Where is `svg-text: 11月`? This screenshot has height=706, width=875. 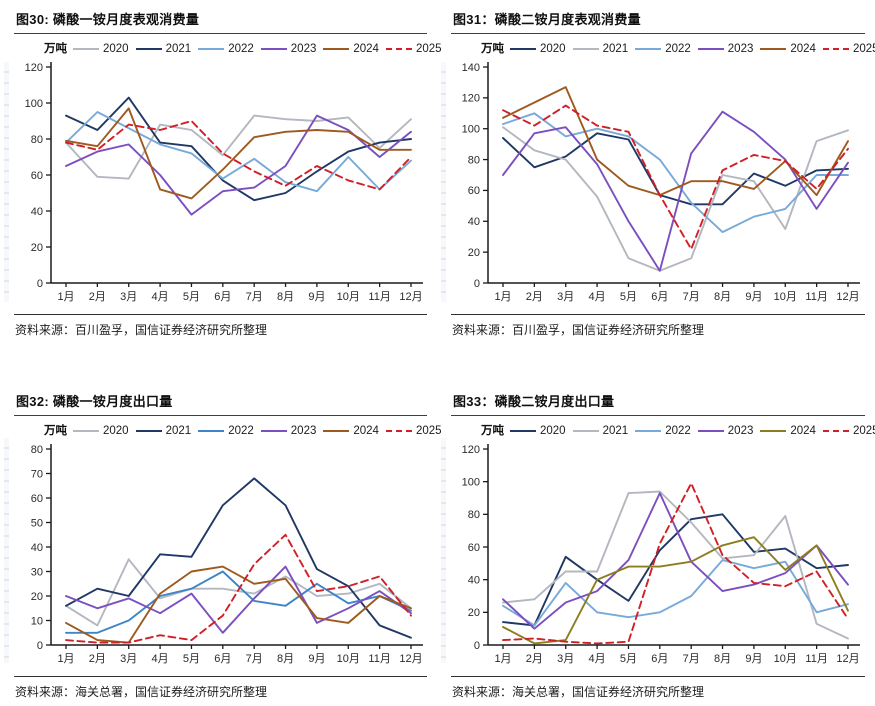
svg-text: 11月 is located at coordinates (379, 659).